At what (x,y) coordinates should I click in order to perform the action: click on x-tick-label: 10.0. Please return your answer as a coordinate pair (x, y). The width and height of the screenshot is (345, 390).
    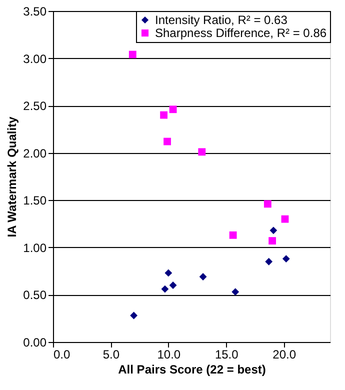
    Looking at the image, I should click on (169, 355).